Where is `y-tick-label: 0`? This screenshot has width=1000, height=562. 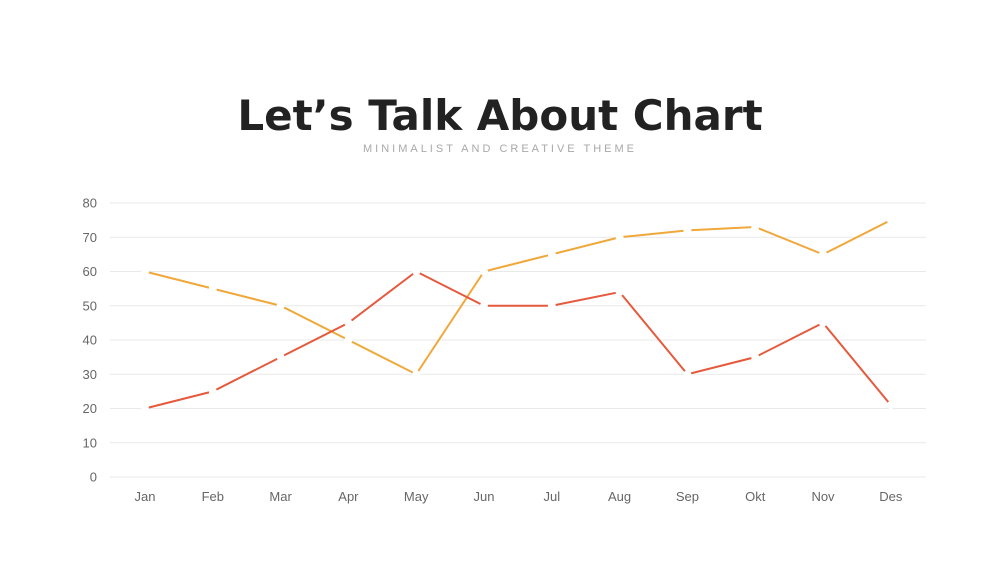 y-tick-label: 0 is located at coordinates (93, 477).